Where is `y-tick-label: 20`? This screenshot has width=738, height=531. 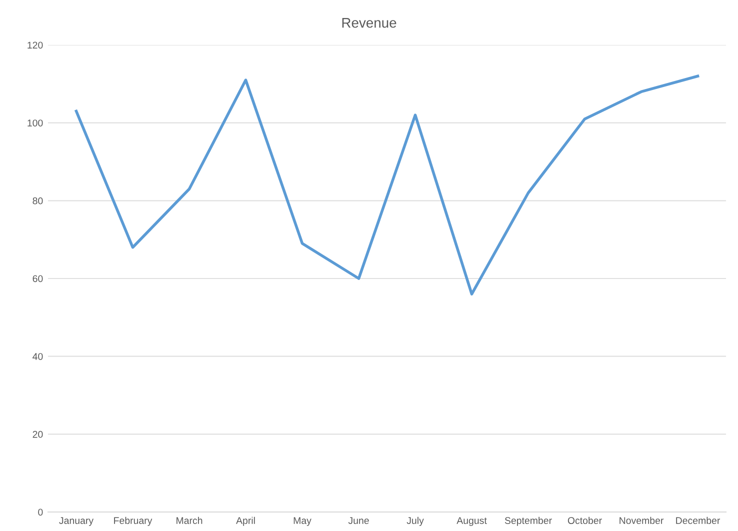
y-tick-label: 20 is located at coordinates (37, 434).